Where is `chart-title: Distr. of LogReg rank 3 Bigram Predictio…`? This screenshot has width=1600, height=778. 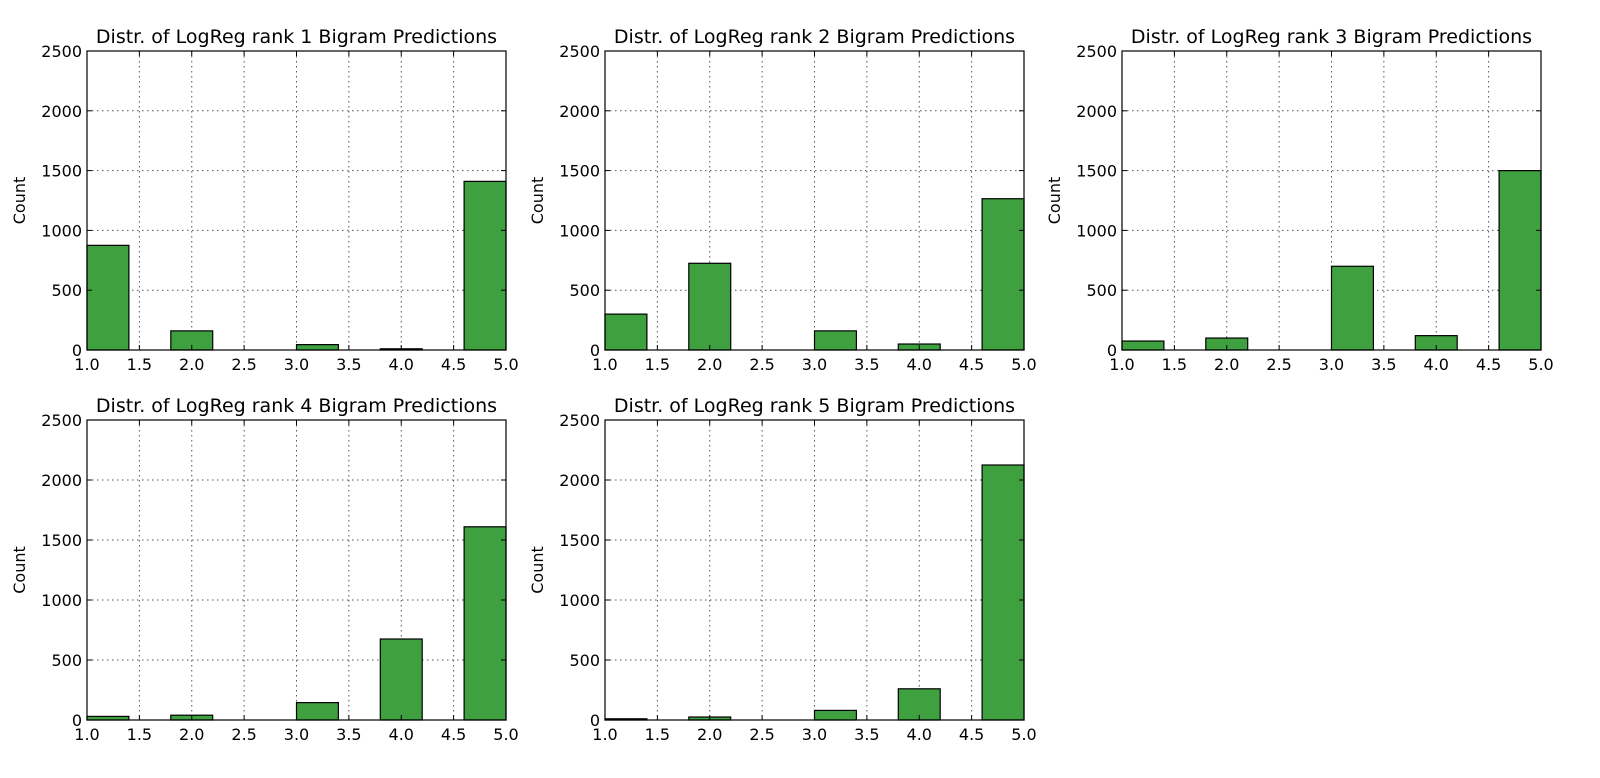 chart-title: Distr. of LogReg rank 3 Bigram Predictio… is located at coordinates (1331, 37).